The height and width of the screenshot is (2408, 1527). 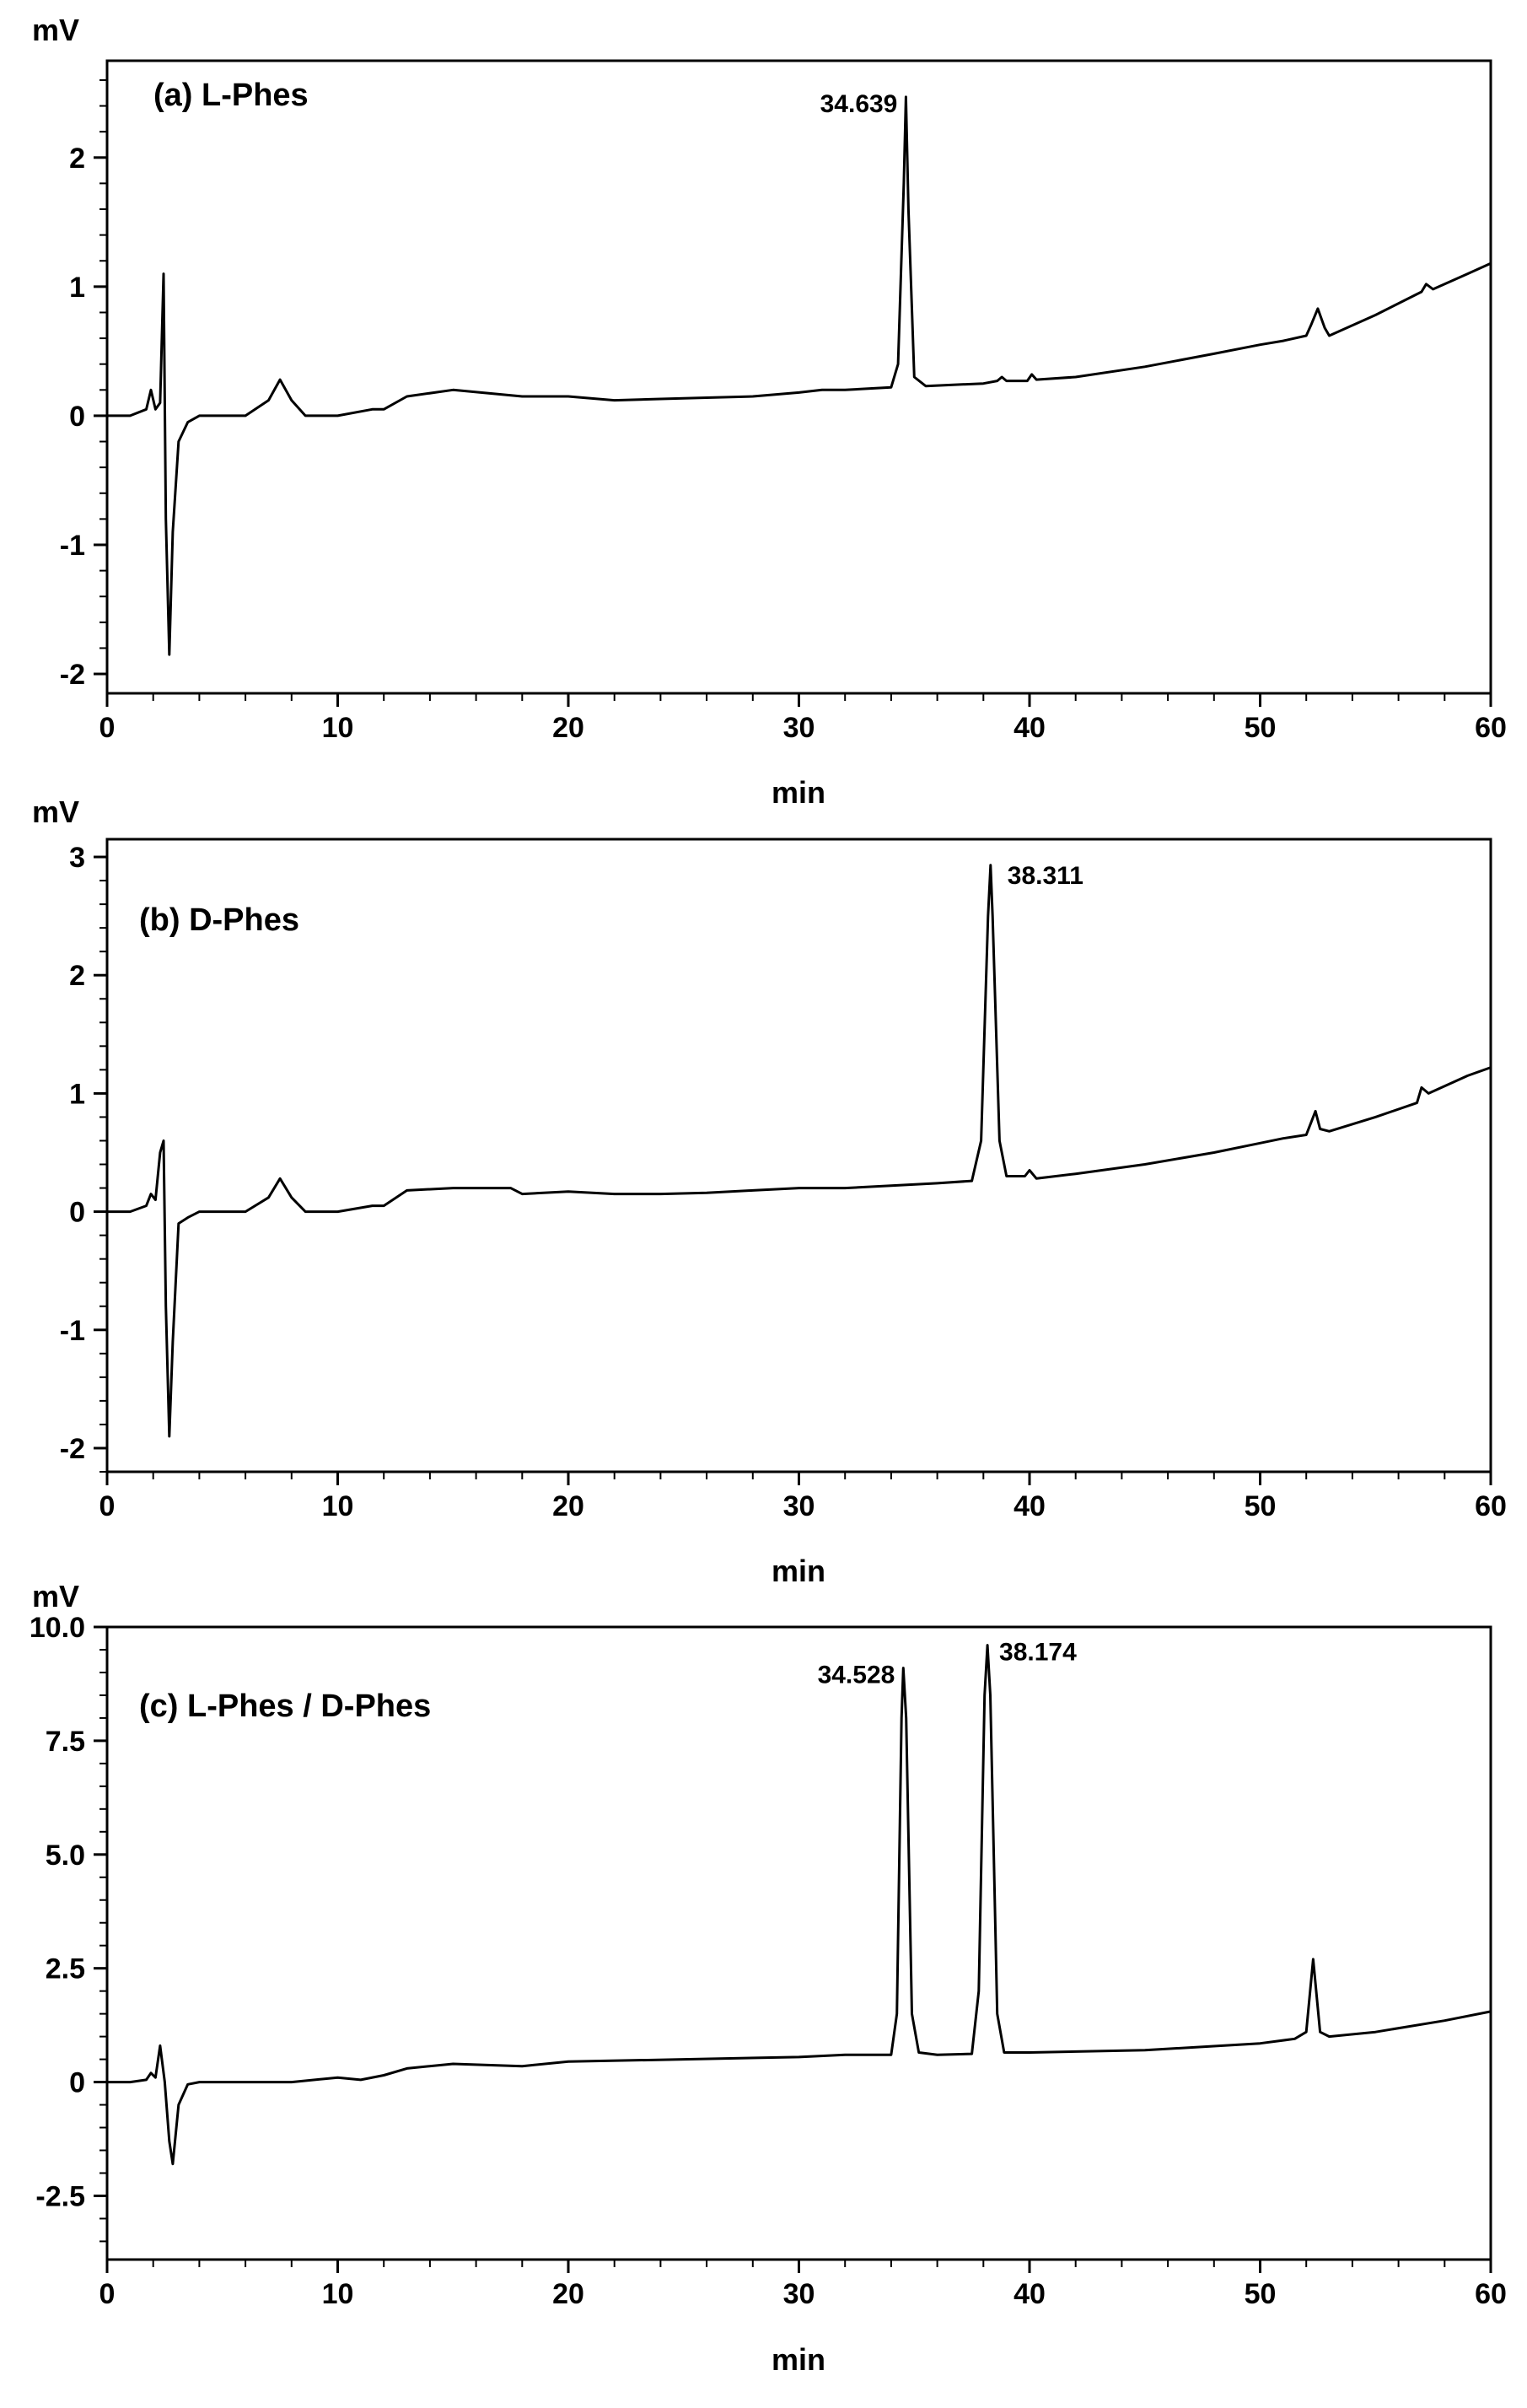 What do you see at coordinates (77, 1094) in the screenshot?
I see `panel-b-y-tick-label: 1` at bounding box center [77, 1094].